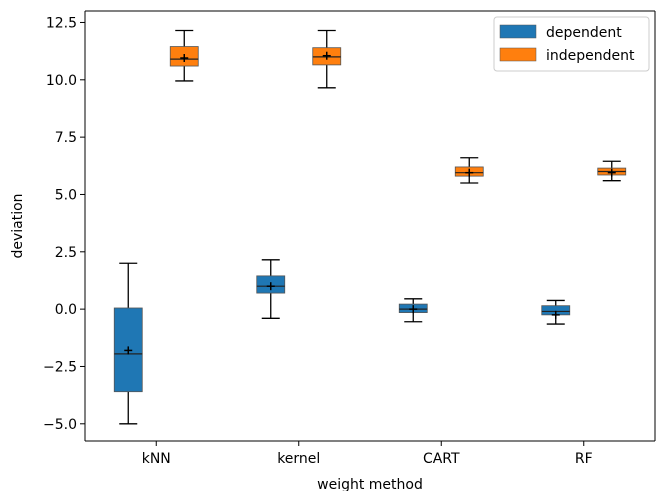  What do you see at coordinates (518, 31) in the screenshot?
I see `legend-swatch-dependent` at bounding box center [518, 31].